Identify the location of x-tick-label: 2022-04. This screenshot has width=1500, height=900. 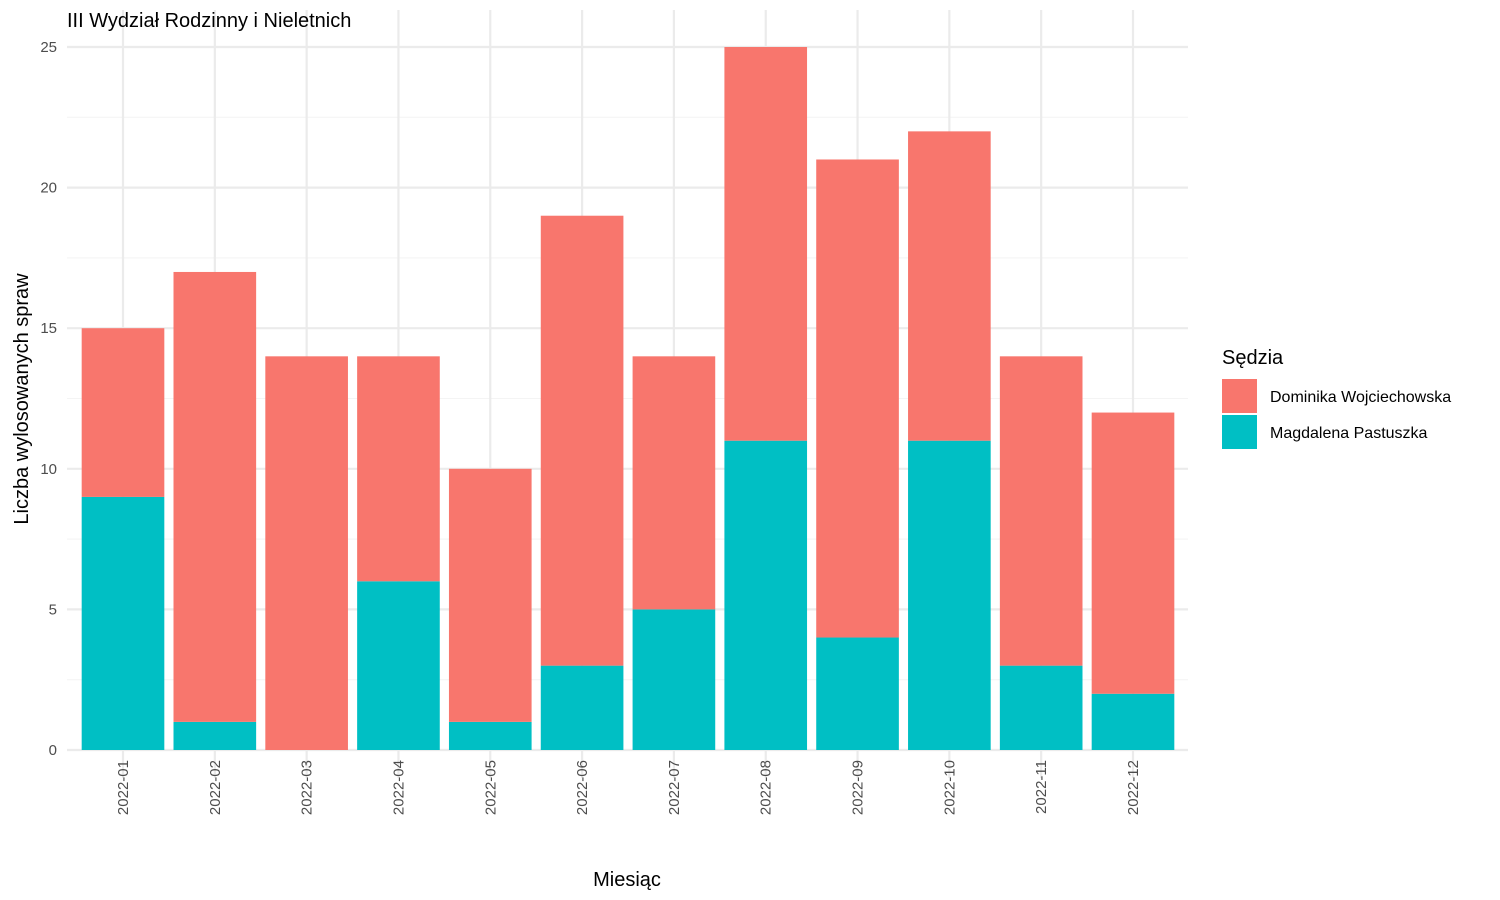
(398, 787).